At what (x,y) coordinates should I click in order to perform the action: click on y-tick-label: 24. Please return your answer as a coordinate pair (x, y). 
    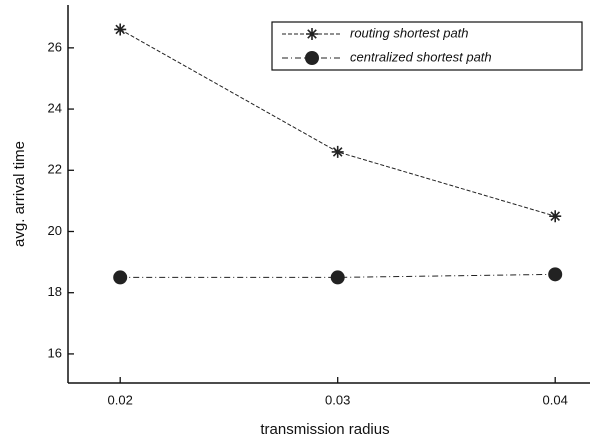
    Looking at the image, I should click on (55, 108).